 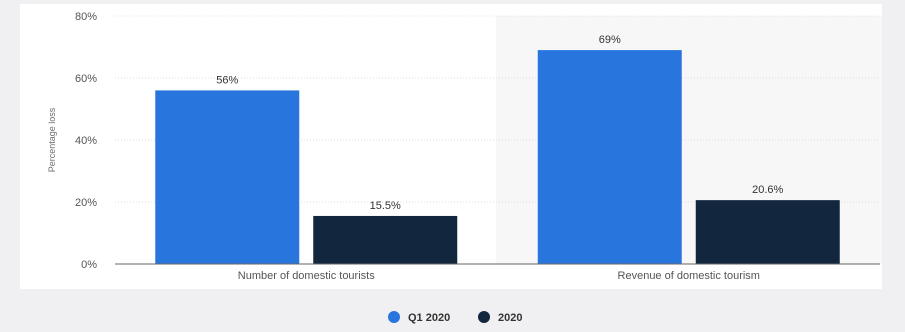 What do you see at coordinates (385, 206) in the screenshot?
I see `data-label: 15.5%` at bounding box center [385, 206].